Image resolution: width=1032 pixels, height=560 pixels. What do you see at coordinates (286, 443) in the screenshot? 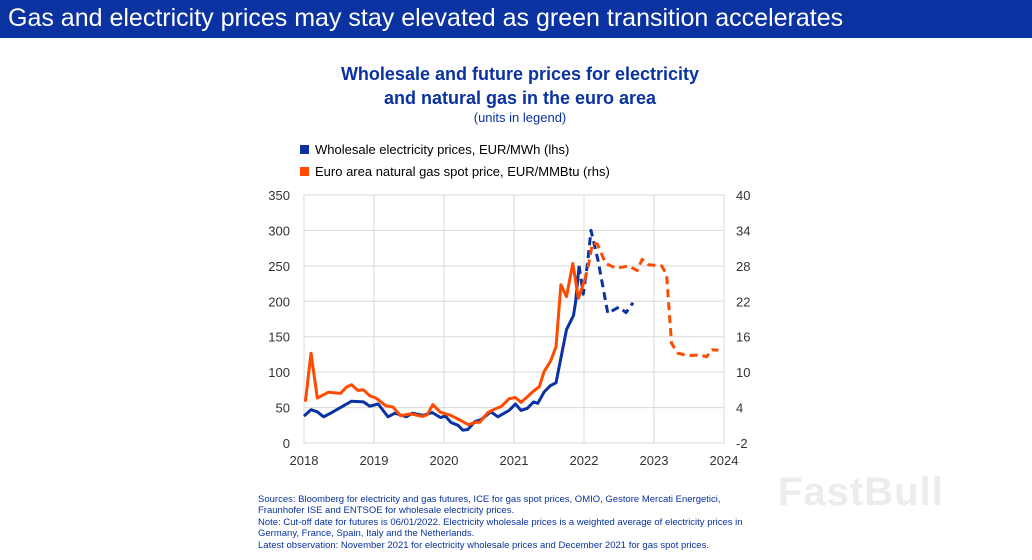
I see `y-tick-label-lhs: 0` at bounding box center [286, 443].